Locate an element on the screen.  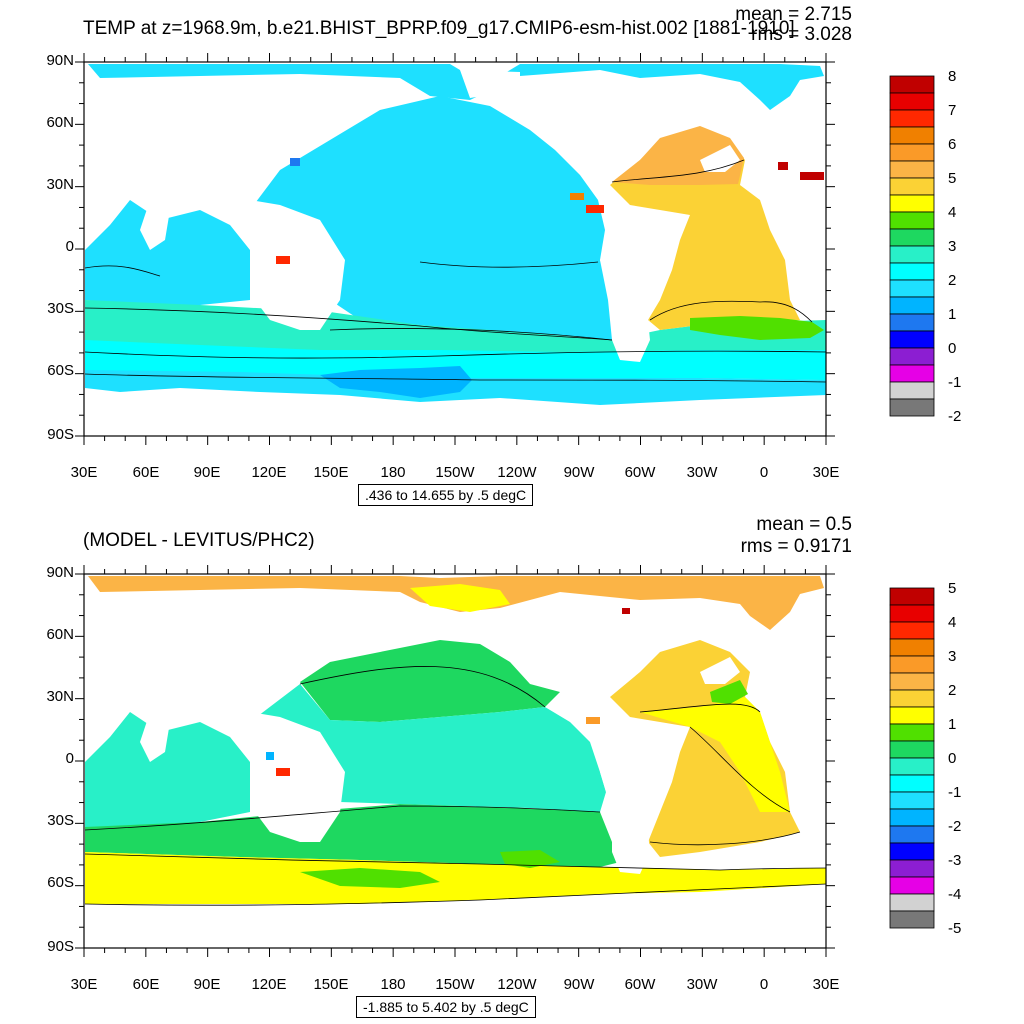
bottom-lon-label-0: 0 is located at coordinates (764, 984).